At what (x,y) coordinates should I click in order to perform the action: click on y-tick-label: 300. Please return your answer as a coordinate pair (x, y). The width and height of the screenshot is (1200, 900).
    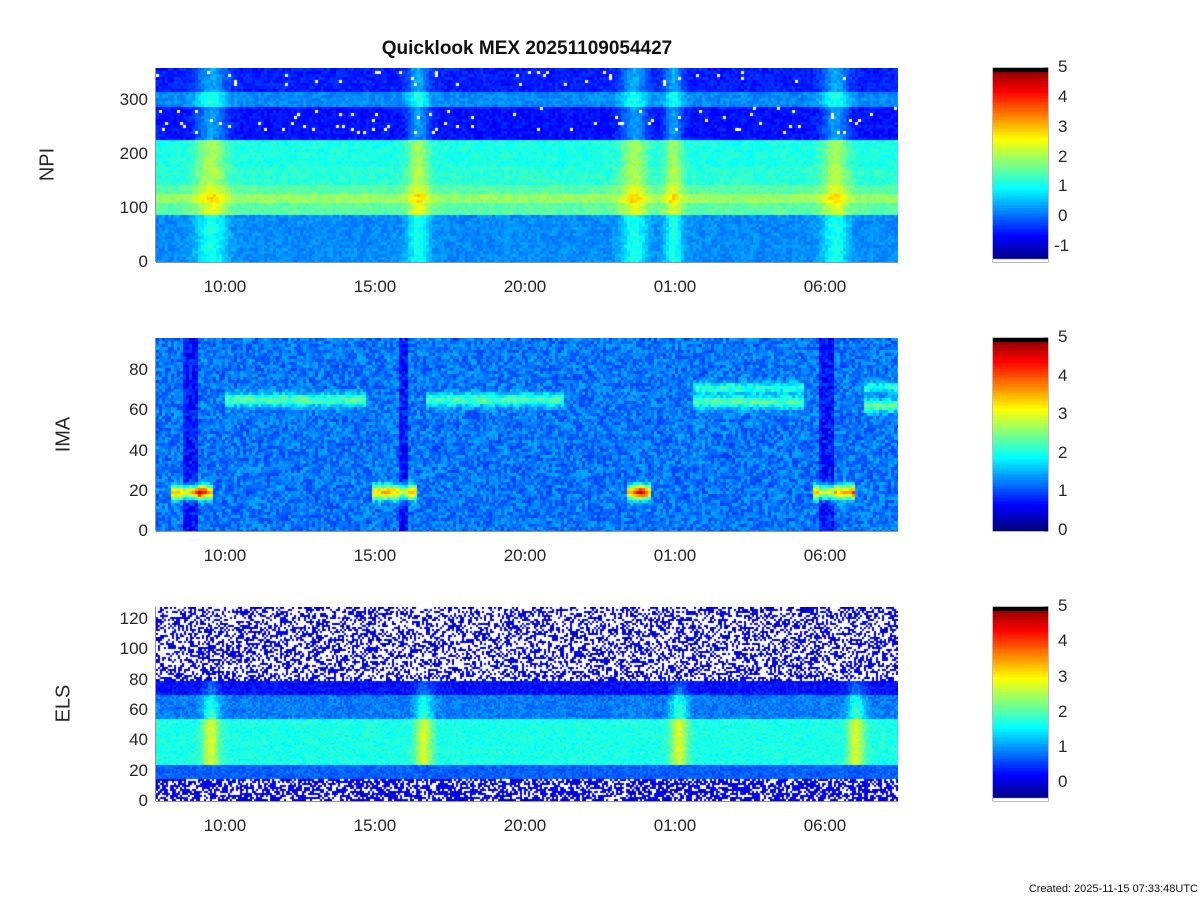
    Looking at the image, I should click on (133, 100).